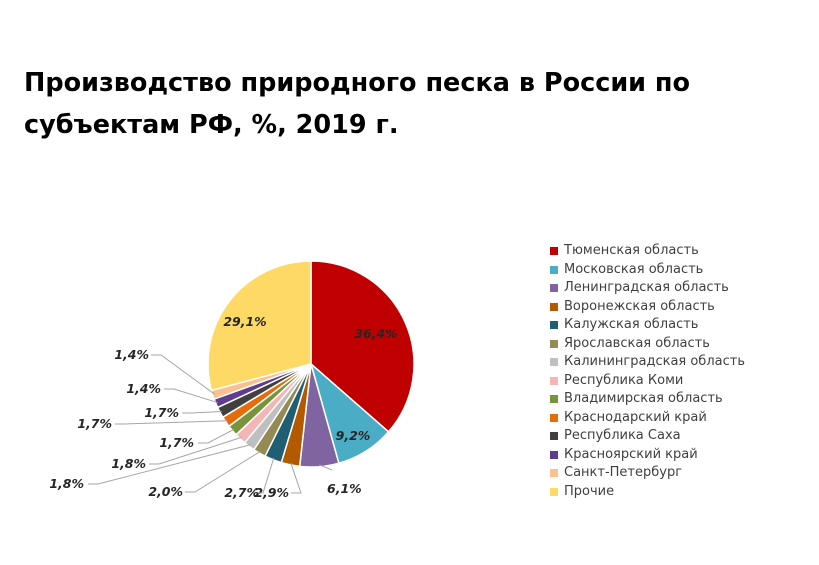 Image resolution: width=819 pixels, height=565 pixels. What do you see at coordinates (634, 269) in the screenshot?
I see `legend-label: Московская область` at bounding box center [634, 269].